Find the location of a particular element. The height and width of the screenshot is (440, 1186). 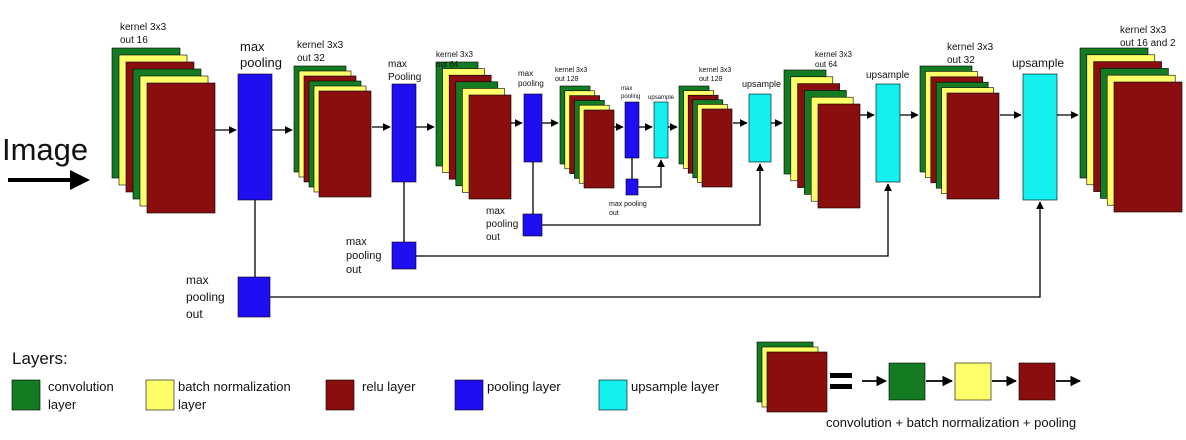

enc3-stack is located at coordinates (473, 130).